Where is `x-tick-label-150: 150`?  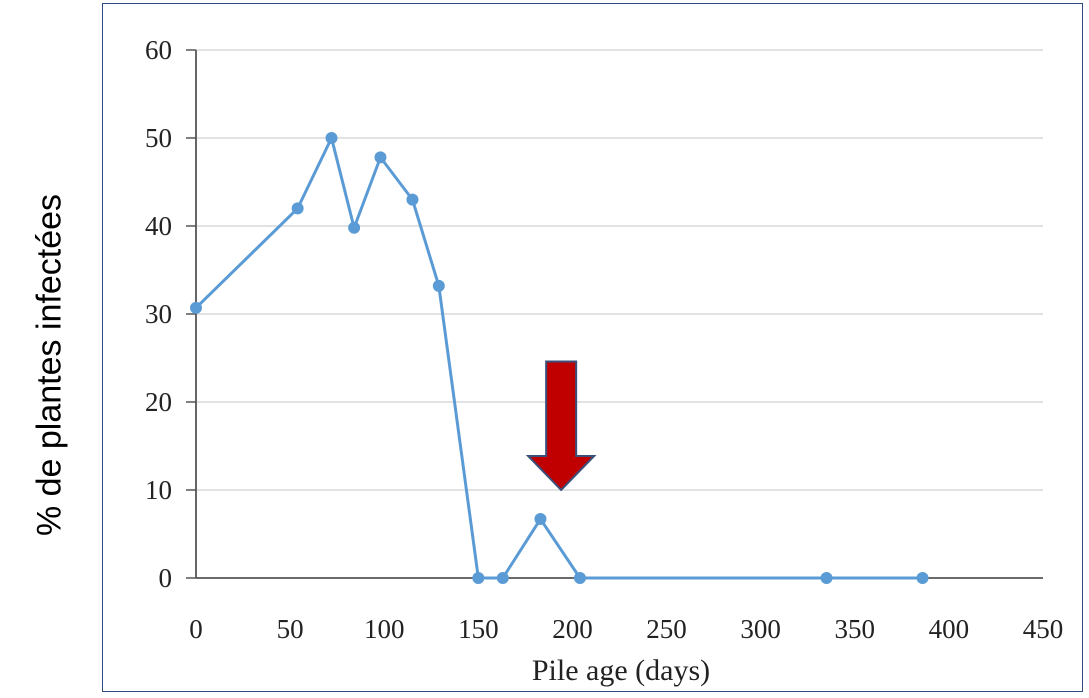 x-tick-label-150: 150 is located at coordinates (478, 629).